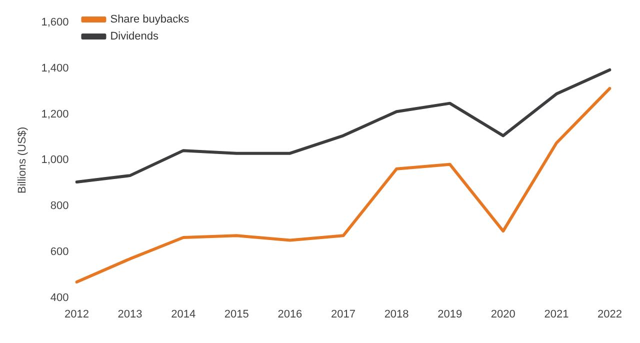 This screenshot has height=343, width=640. I want to click on x-tick-label: 2012, so click(76, 314).